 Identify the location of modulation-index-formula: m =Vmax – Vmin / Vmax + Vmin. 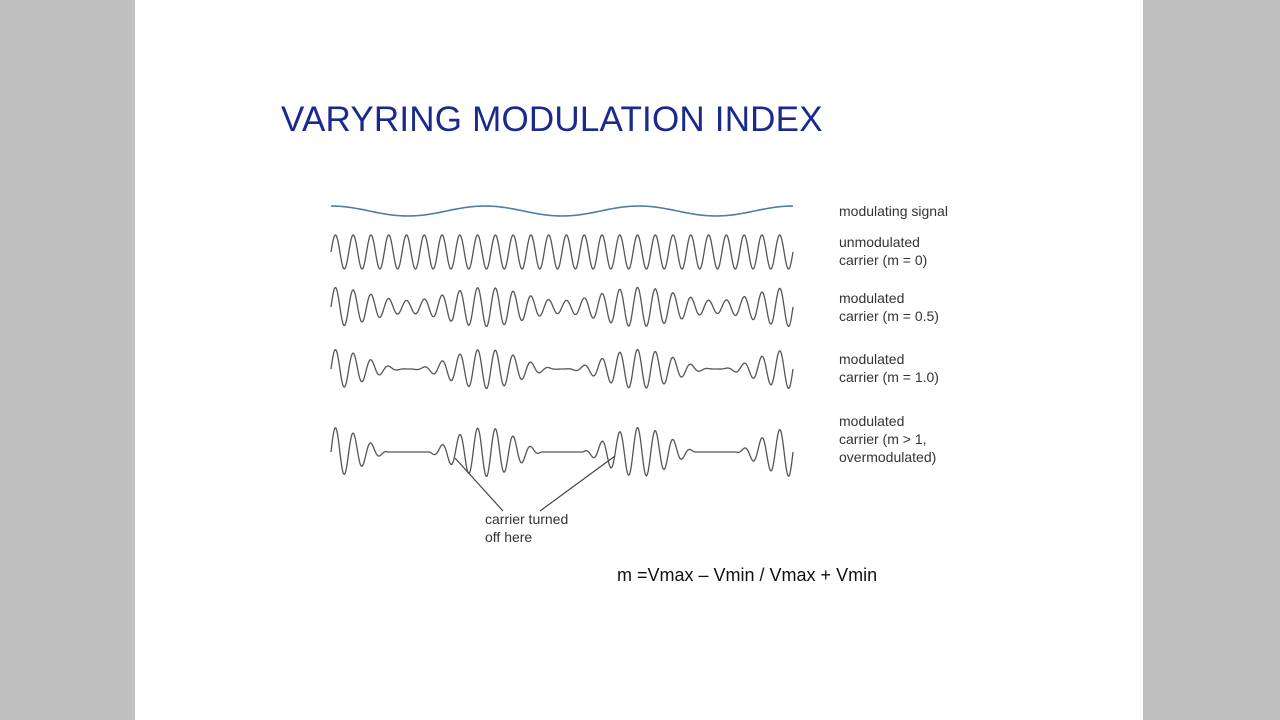
(747, 575).